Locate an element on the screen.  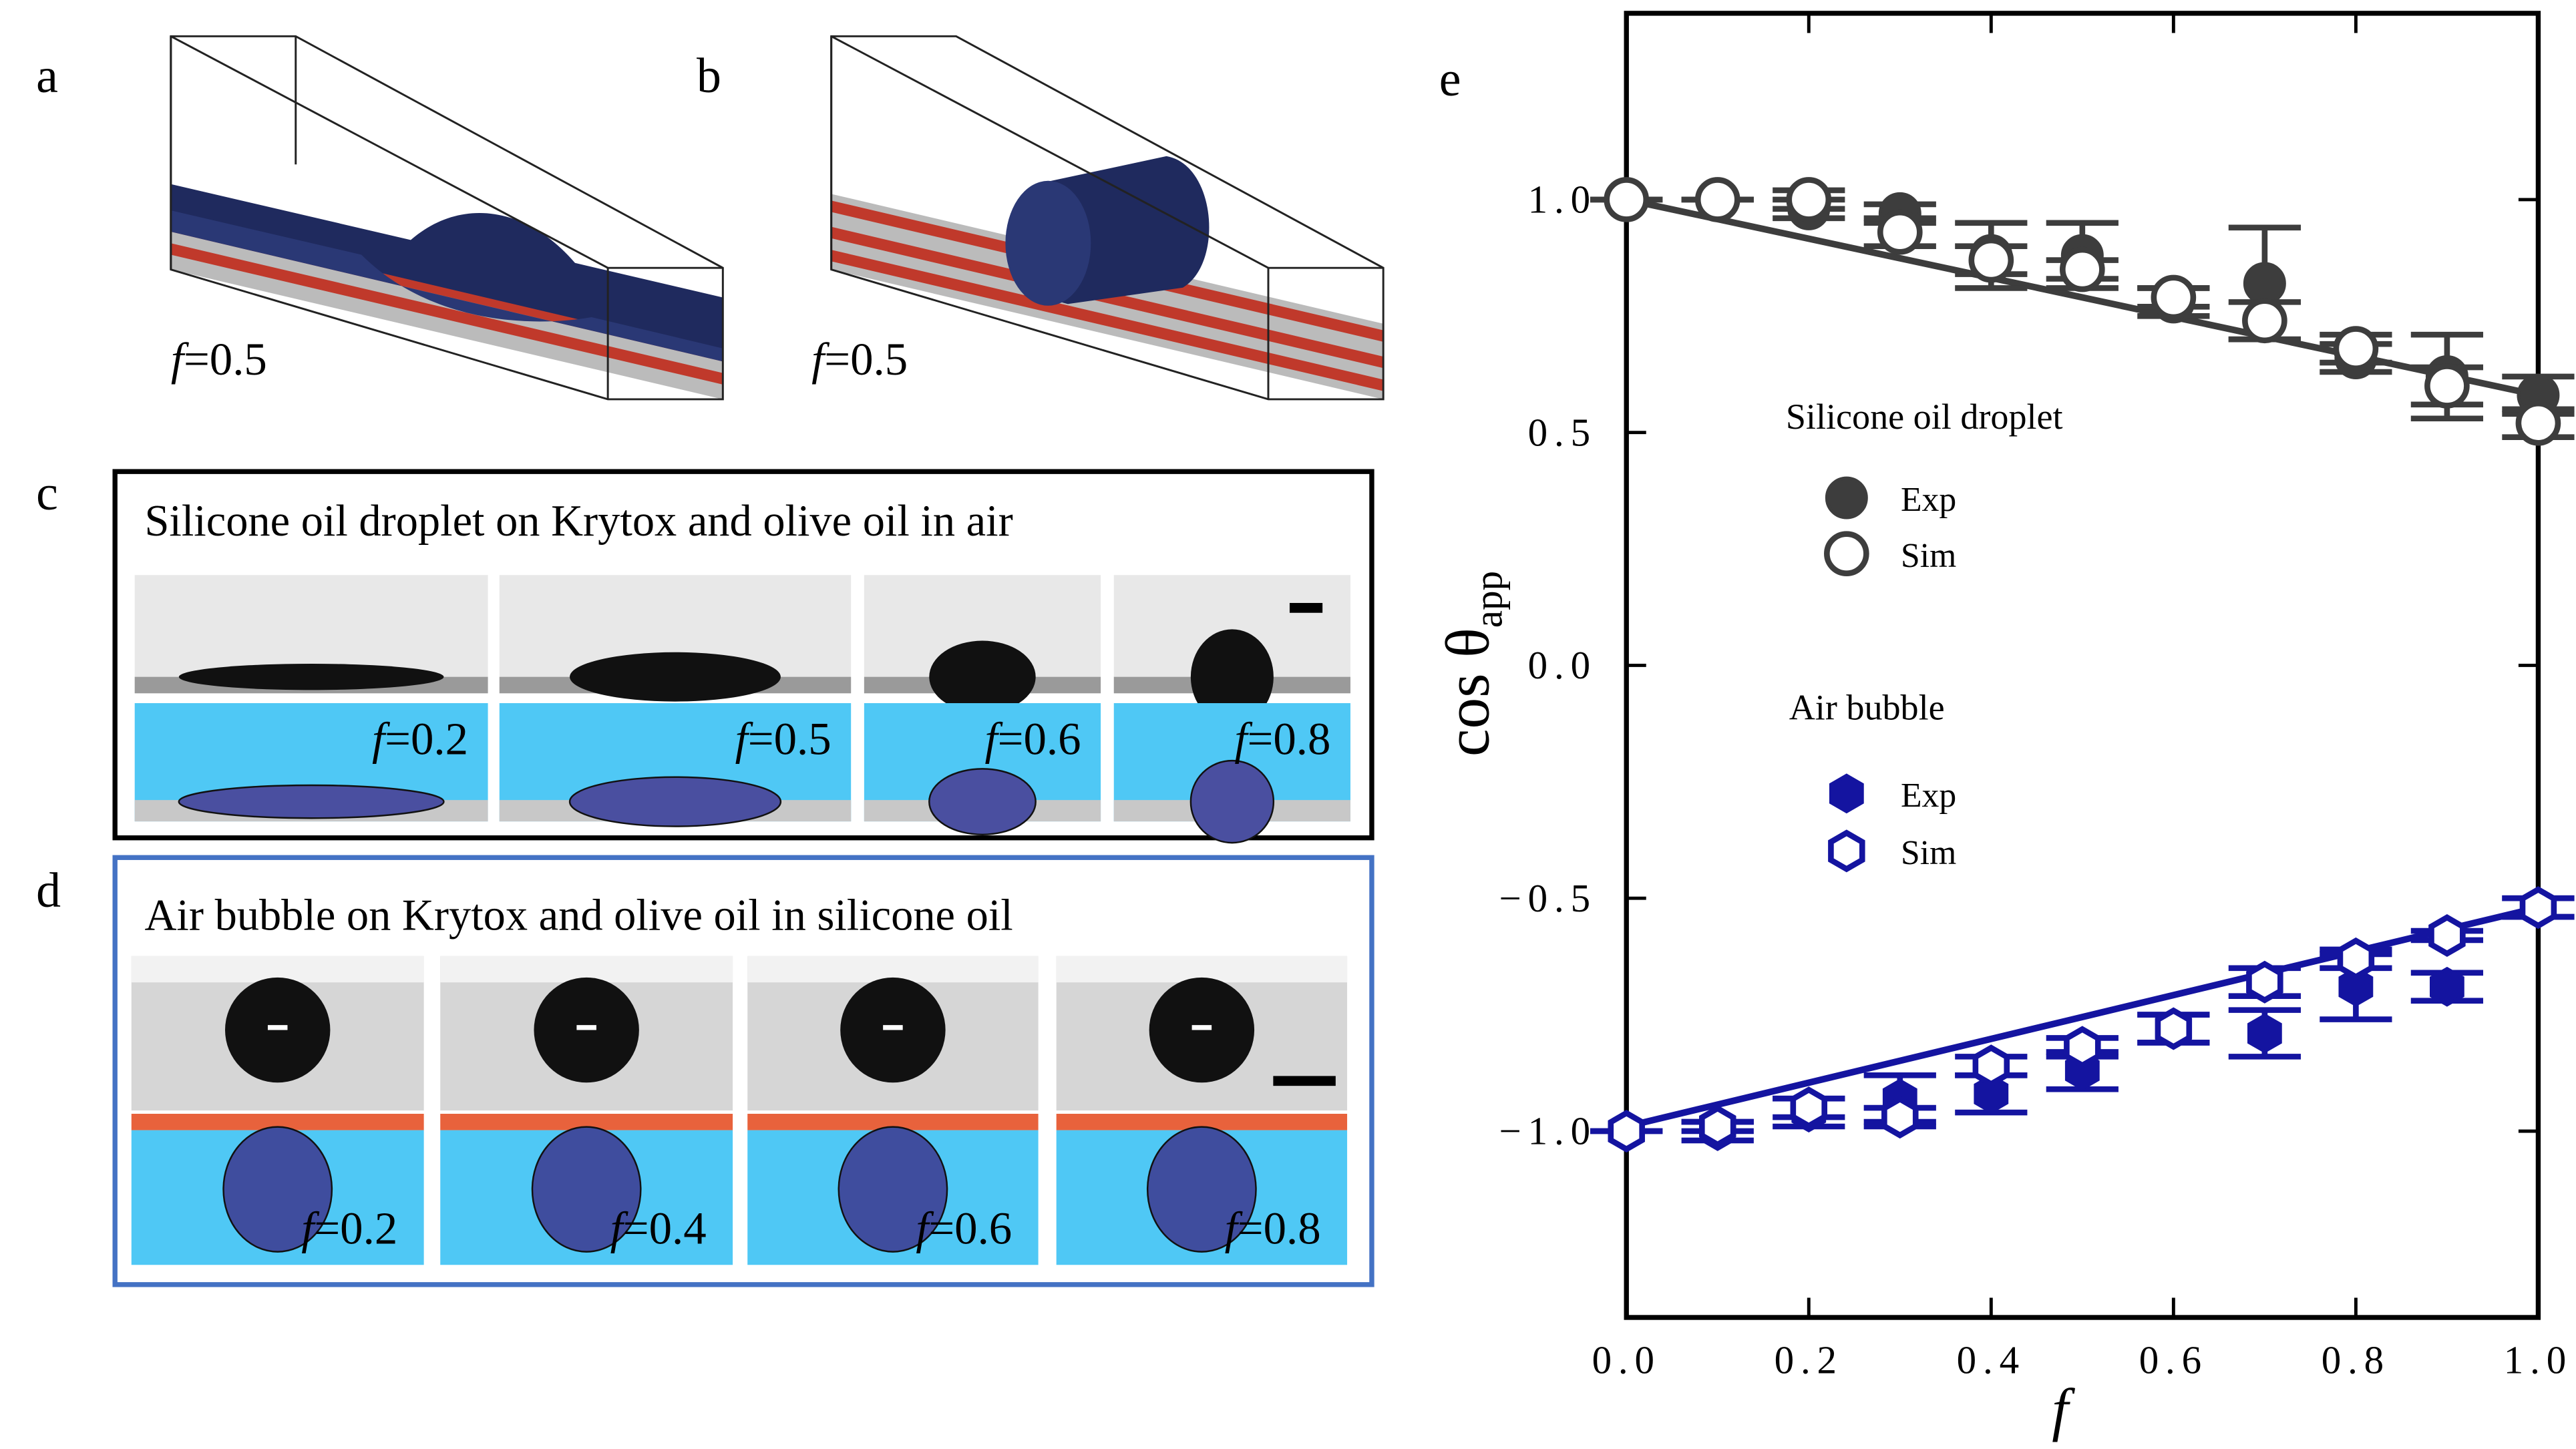
y-axis-label: cos θapp is located at coordinates (1472, 664).